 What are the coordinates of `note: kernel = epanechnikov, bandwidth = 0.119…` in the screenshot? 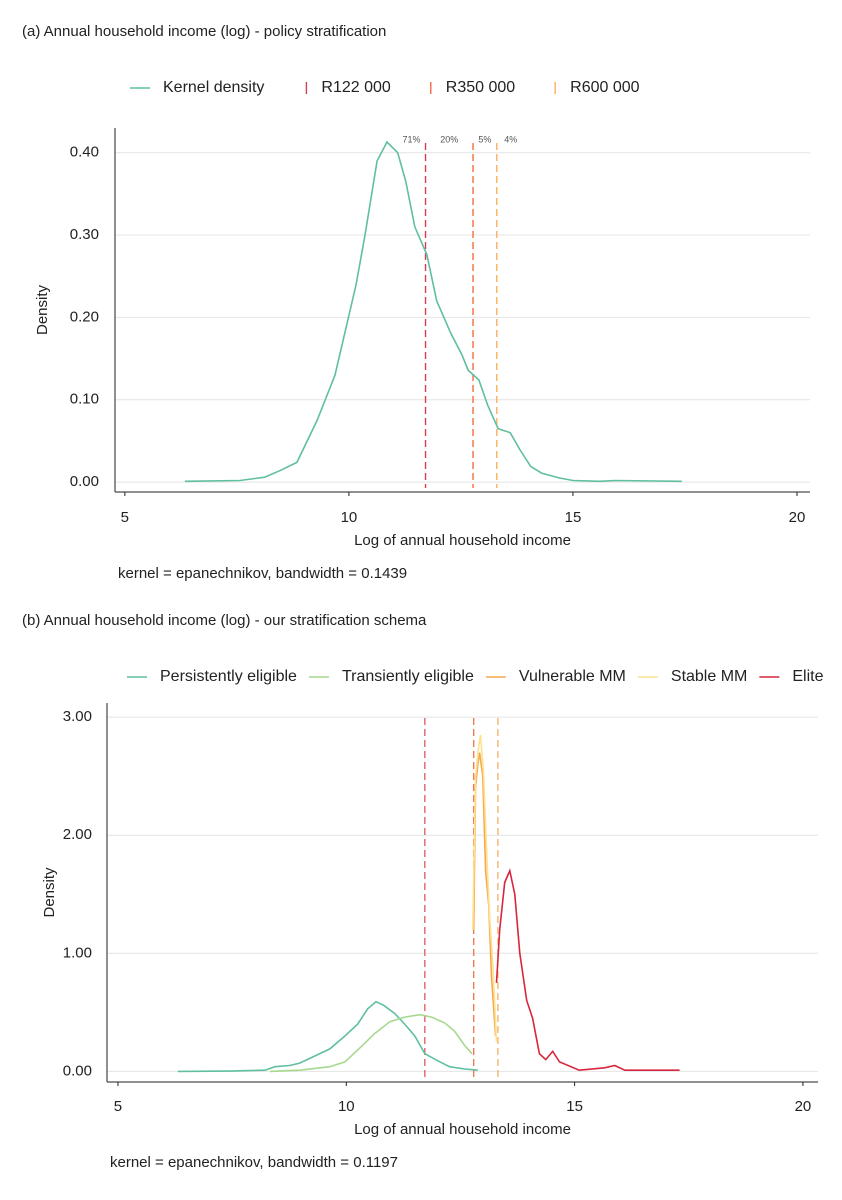 It's located at (254, 1162).